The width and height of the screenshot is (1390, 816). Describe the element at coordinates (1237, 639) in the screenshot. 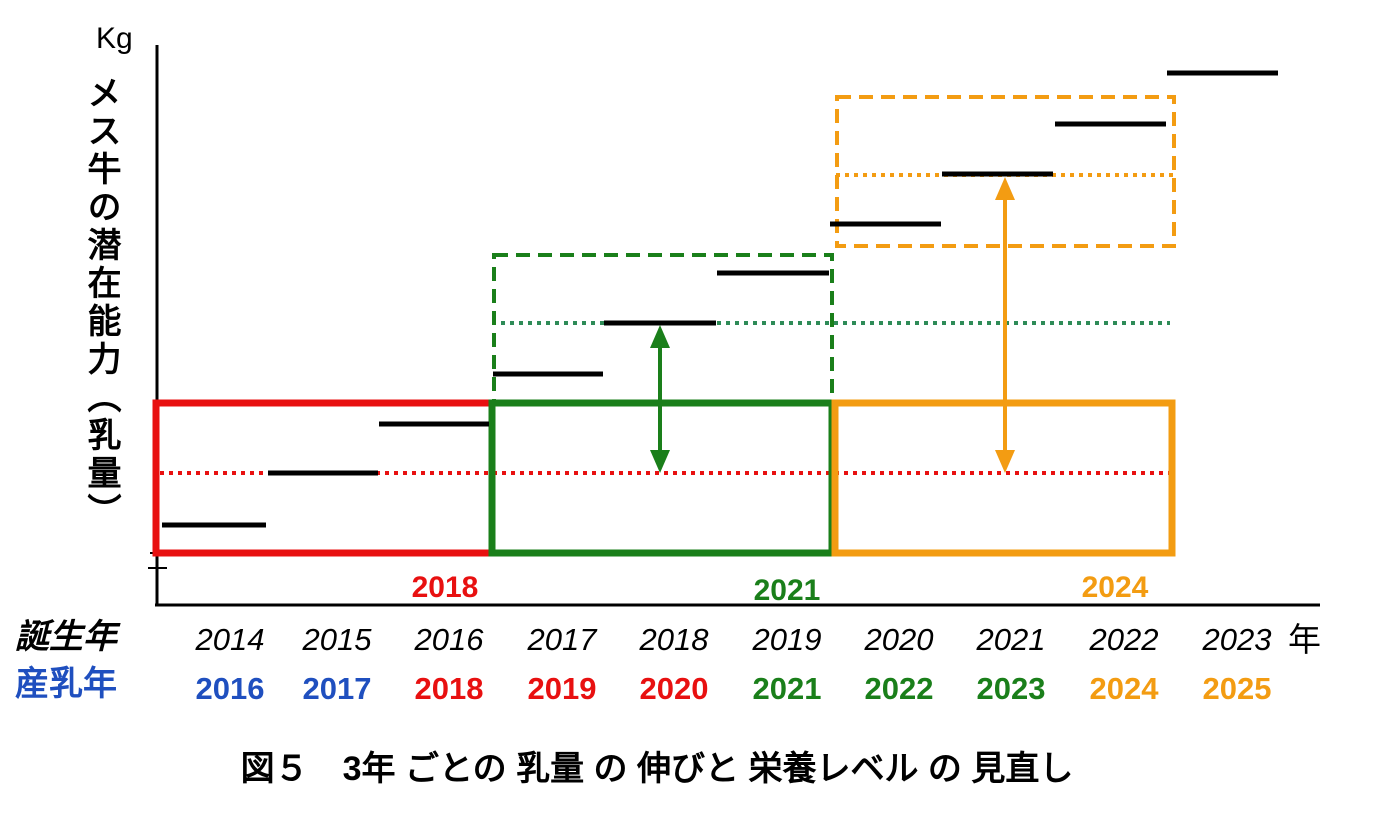

I see `birth-year: 2023` at that location.